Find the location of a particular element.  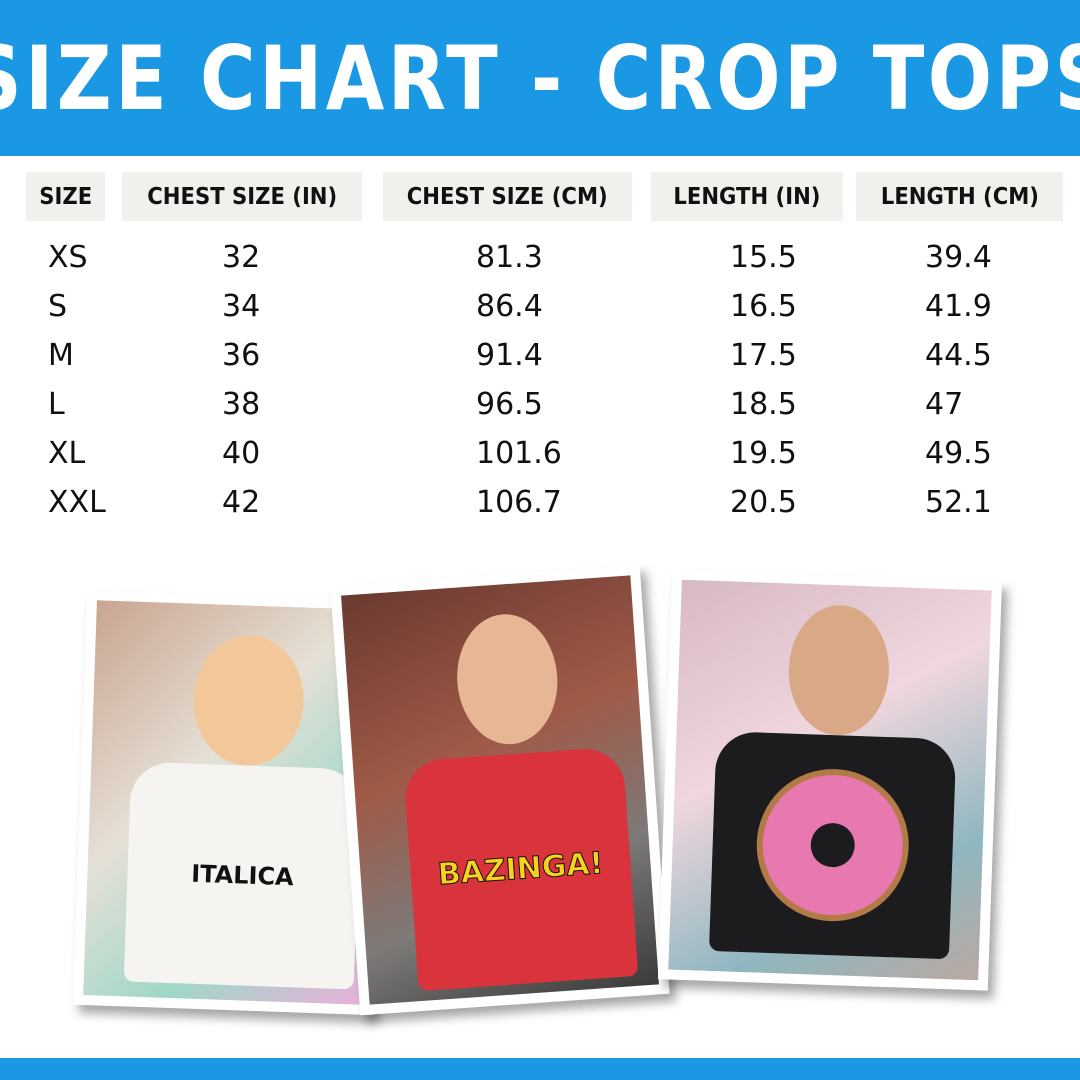

table-cell: 41.9 is located at coordinates (958, 306).